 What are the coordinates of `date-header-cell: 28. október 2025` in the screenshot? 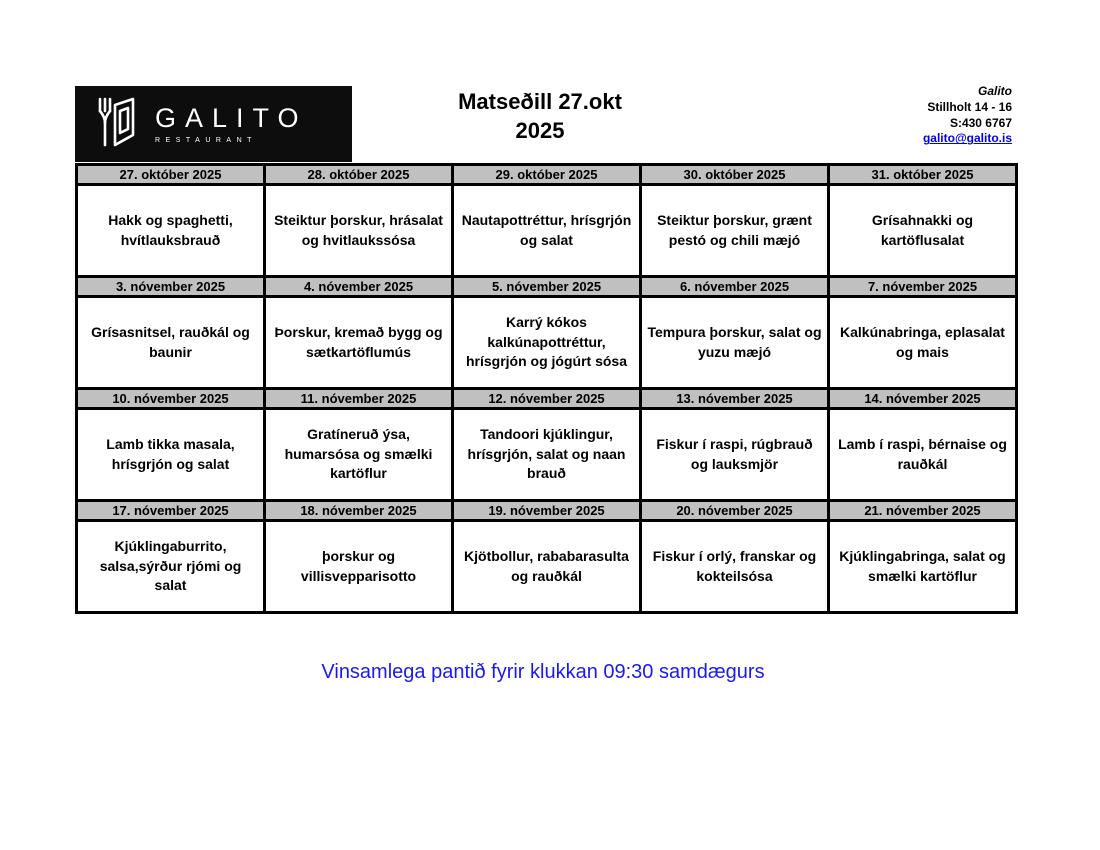 It's located at (358, 174).